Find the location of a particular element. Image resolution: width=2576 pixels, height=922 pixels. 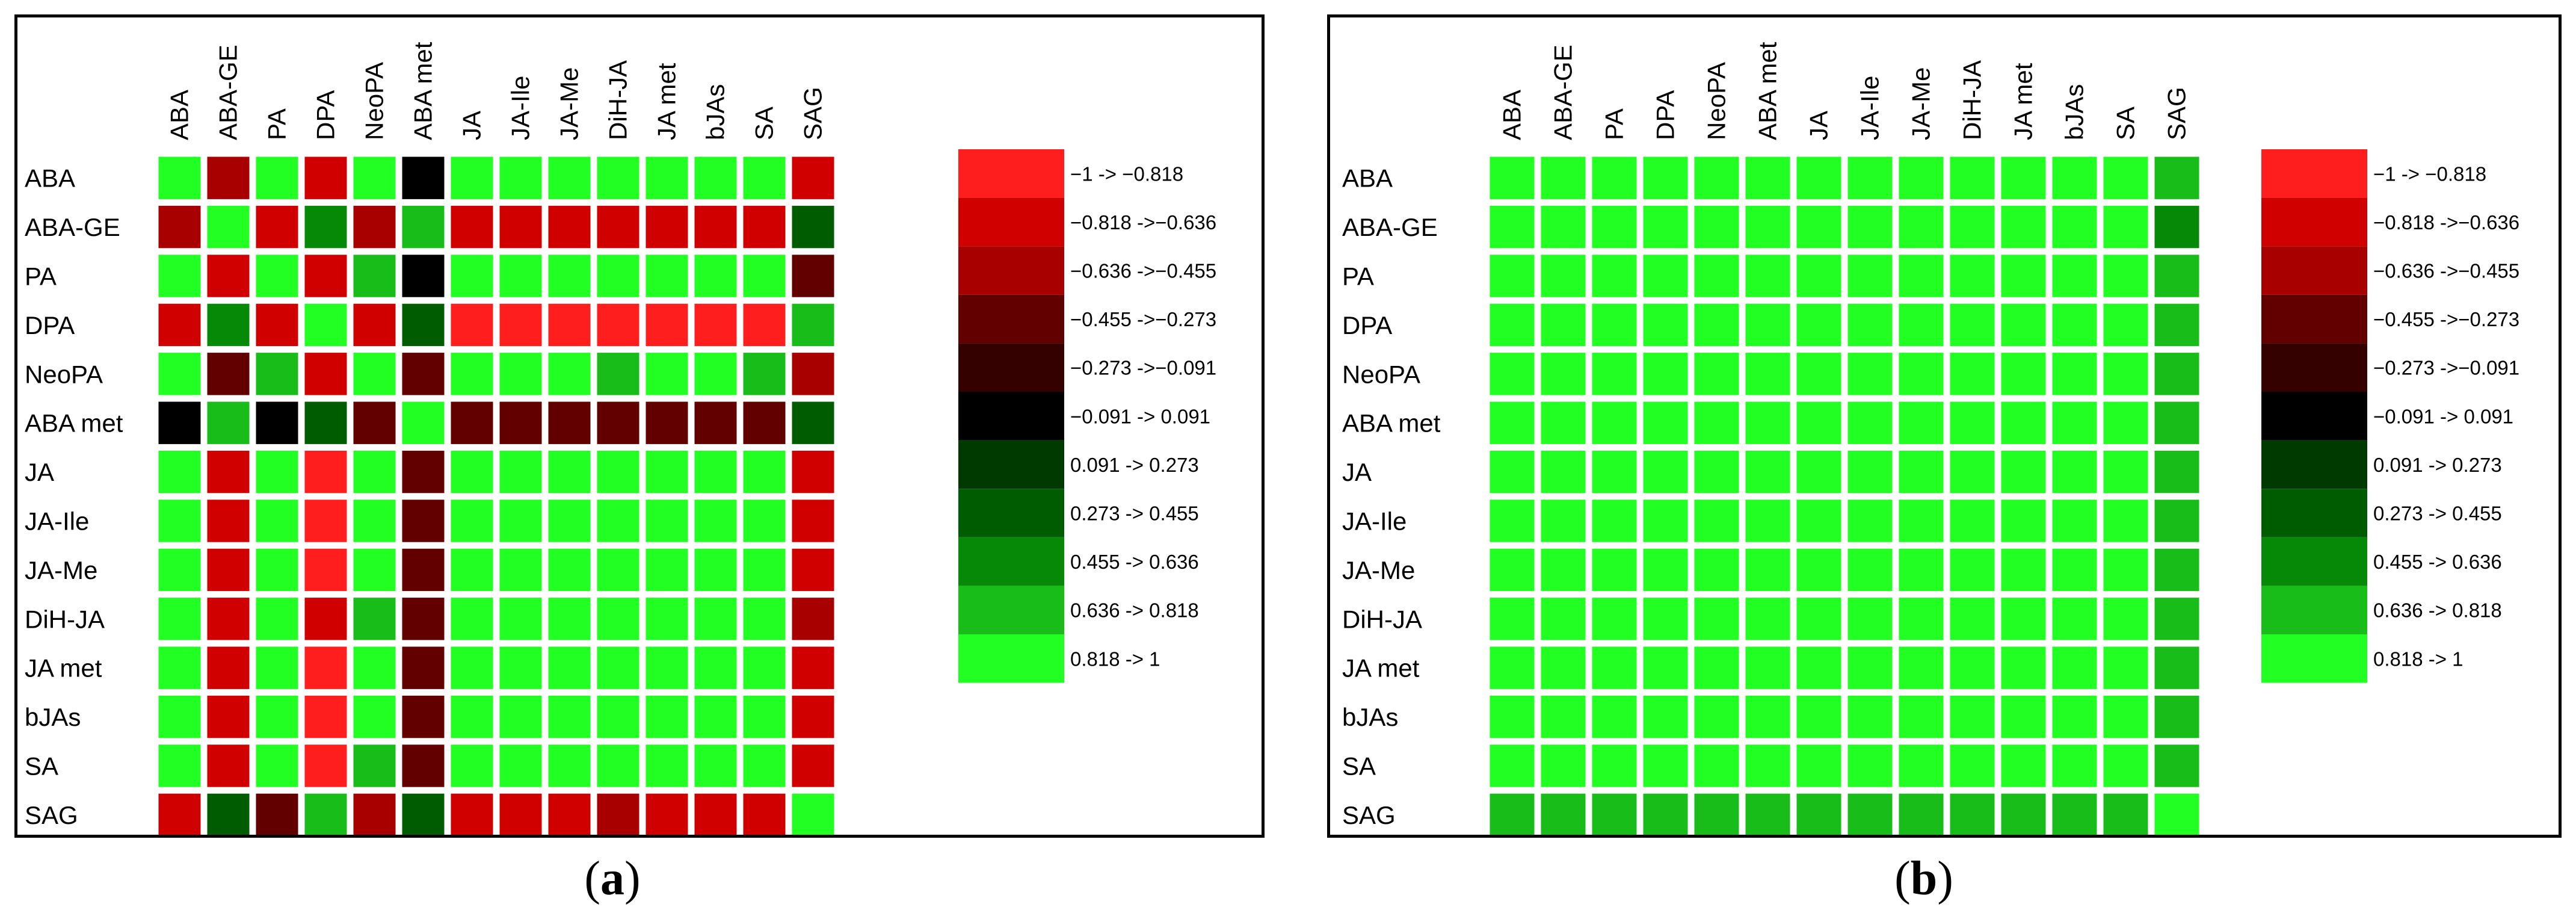

row-label-bjas: bJAs is located at coordinates (1370, 717).